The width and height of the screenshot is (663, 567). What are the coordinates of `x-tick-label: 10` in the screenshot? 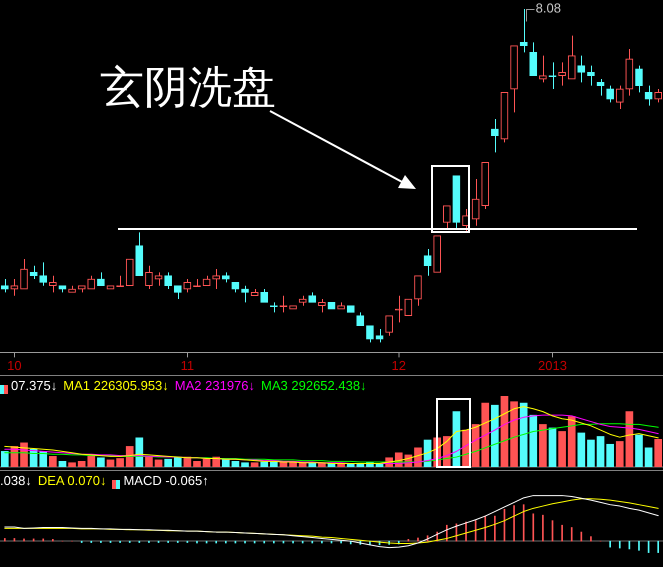 It's located at (14, 365).